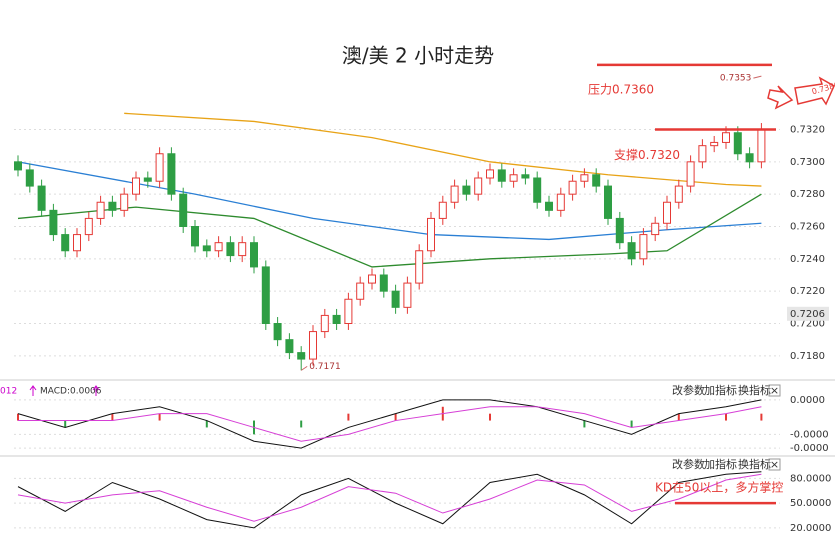 The width and height of the screenshot is (835, 533). What do you see at coordinates (810, 503) in the screenshot?
I see `y-tick-label: 50.0000` at bounding box center [810, 503].